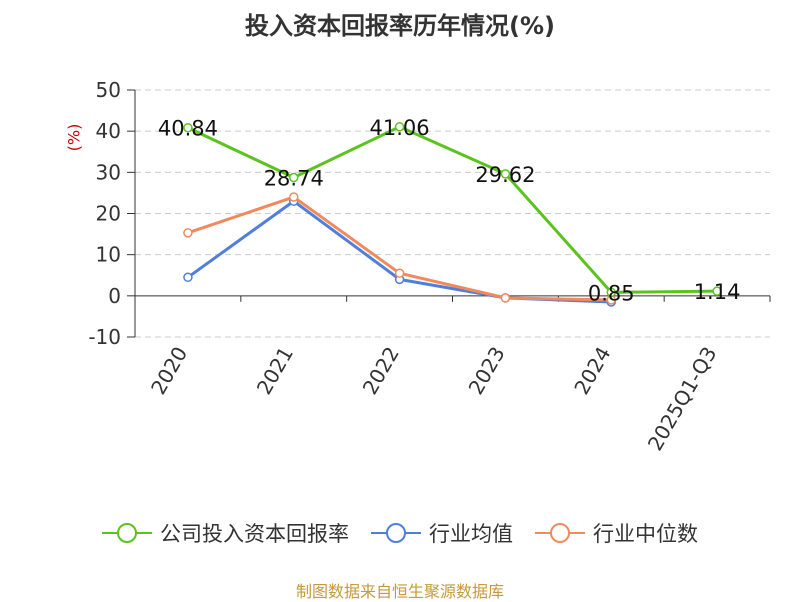  I want to click on legend-item-roic: 公司投入资本回报率, so click(225, 533).